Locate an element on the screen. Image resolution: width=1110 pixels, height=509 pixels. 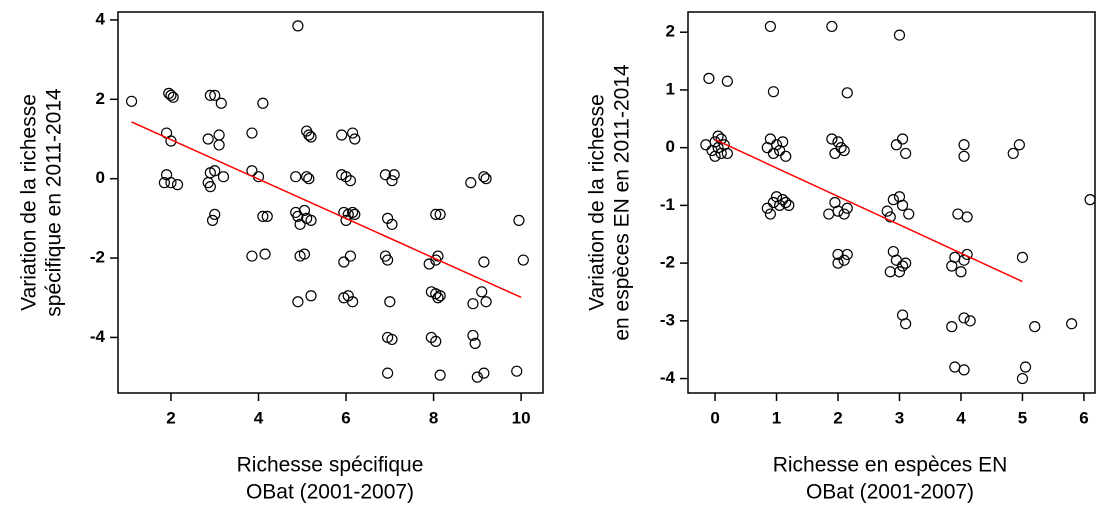
x-tick-label: 3 is located at coordinates (899, 417).